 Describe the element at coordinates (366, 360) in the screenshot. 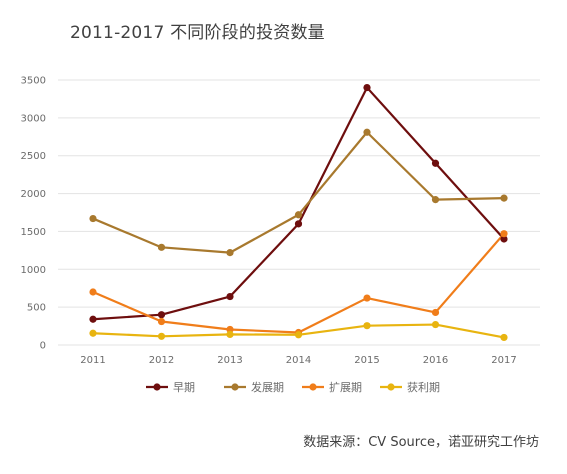

I see `x-tick-label: 2015` at that location.